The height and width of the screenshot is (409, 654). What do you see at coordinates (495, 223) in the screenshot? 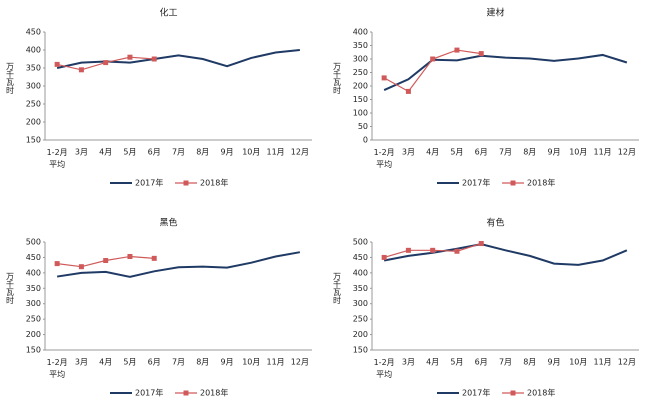
I see `chart-title: 有色` at bounding box center [495, 223].